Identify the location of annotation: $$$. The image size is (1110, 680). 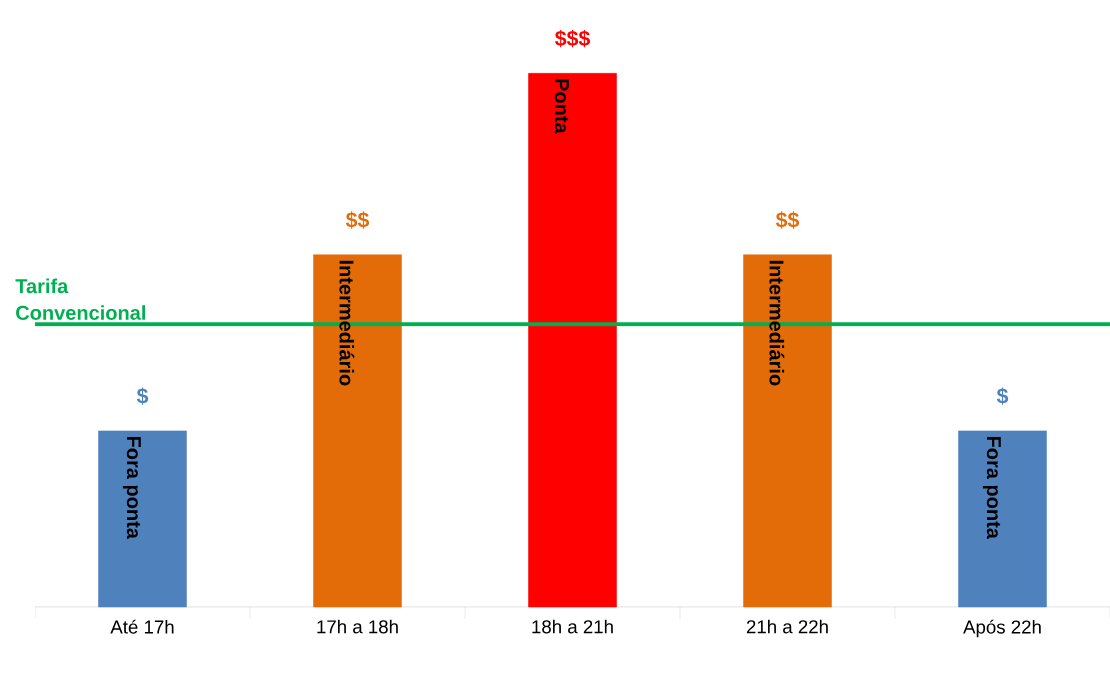
(572, 38).